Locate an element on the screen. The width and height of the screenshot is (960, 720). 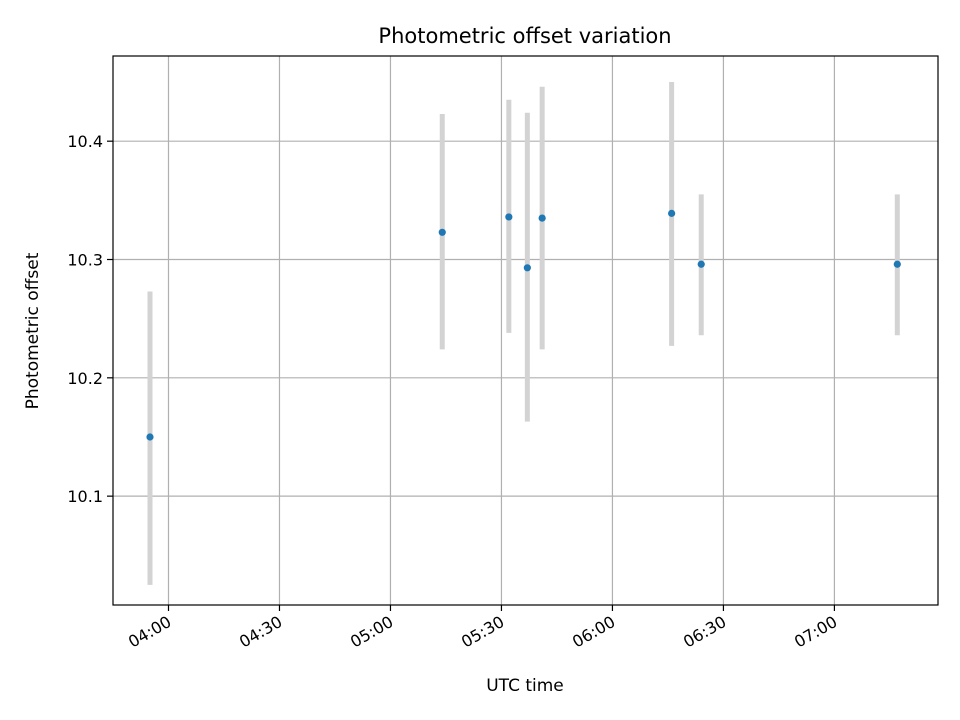
chart-title: Photometric offset variation is located at coordinates (524, 36).